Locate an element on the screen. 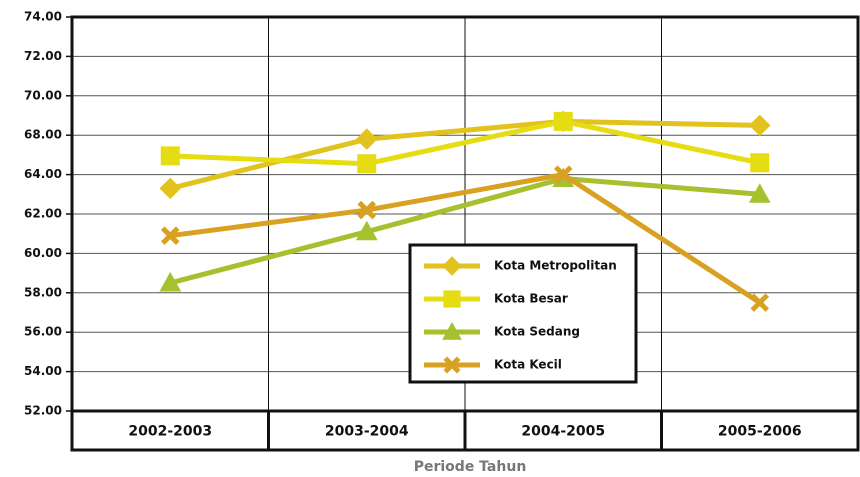 The height and width of the screenshot is (477, 860). y-tick-label: 56.00 is located at coordinates (43, 332).